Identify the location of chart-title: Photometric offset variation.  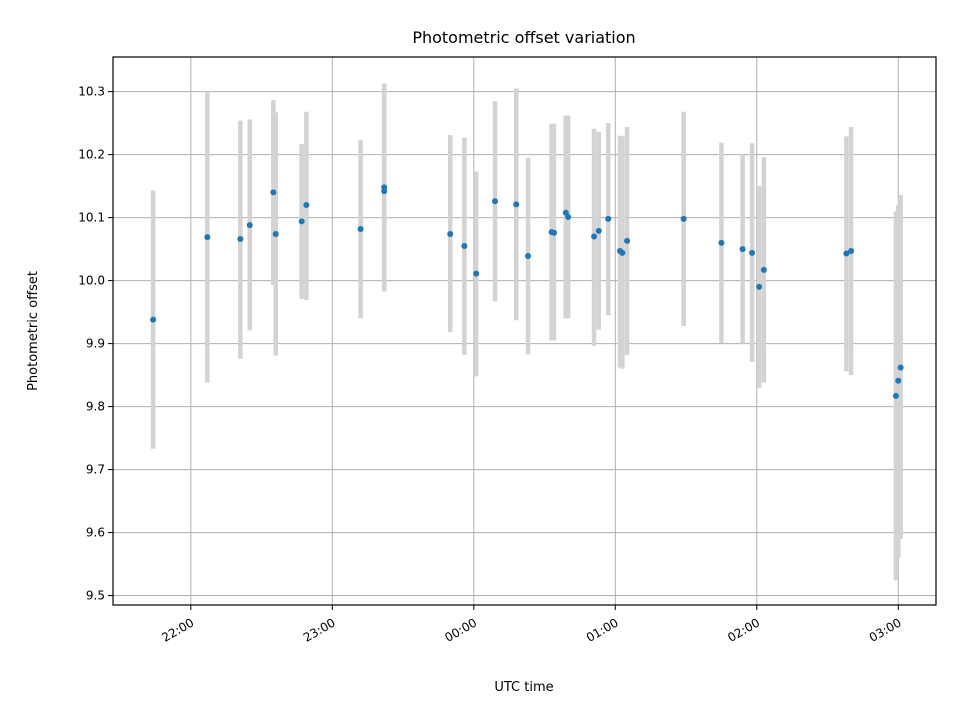
(523, 37).